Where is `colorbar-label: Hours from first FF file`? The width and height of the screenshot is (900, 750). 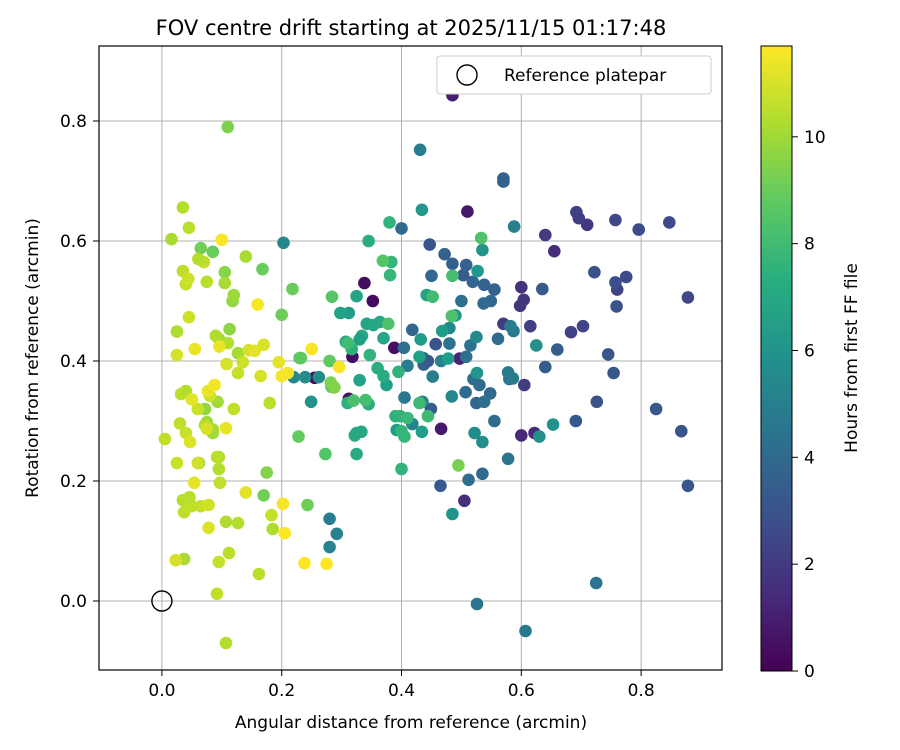
colorbar-label: Hours from first FF file is located at coordinates (852, 358).